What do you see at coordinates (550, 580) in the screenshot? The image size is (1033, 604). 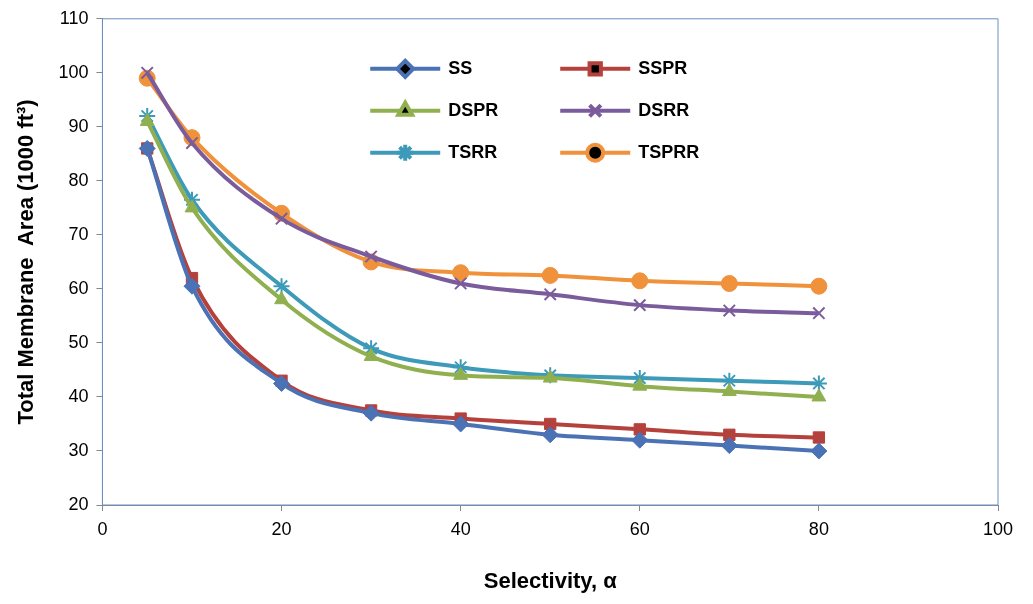 I see `x-axis-title: Selectivity, α` at bounding box center [550, 580].